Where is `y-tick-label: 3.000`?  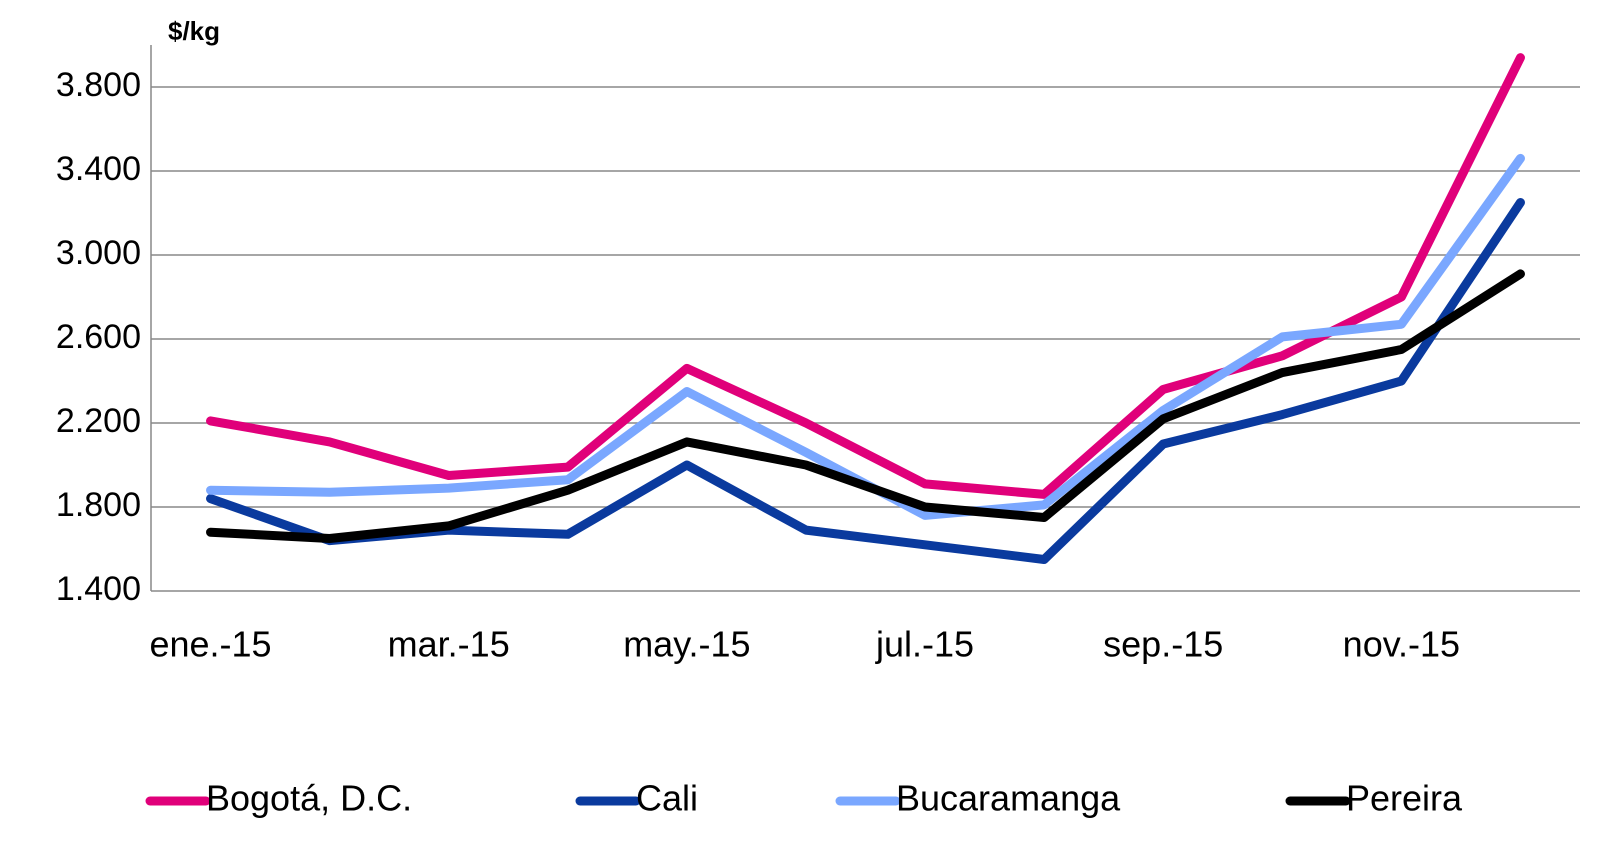 y-tick-label: 3.000 is located at coordinates (98, 253).